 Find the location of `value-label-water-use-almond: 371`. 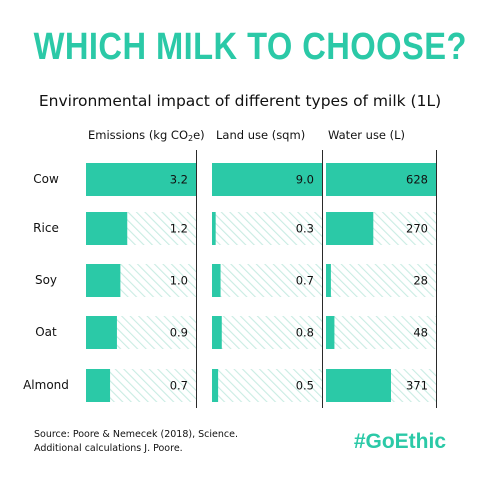

value-label-water-use-almond: 371 is located at coordinates (417, 386).